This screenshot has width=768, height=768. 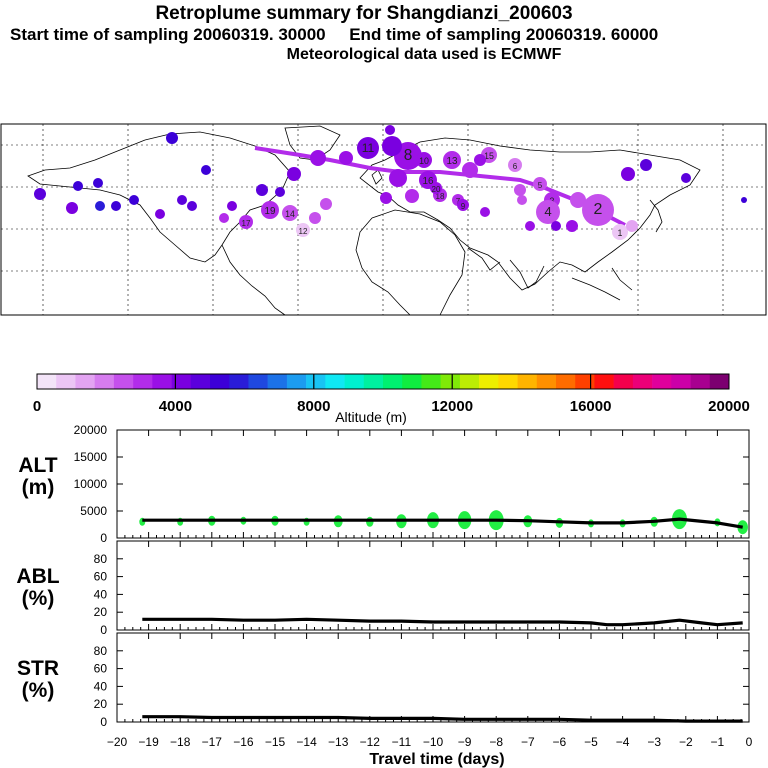 I want to click on colorbar-axis-label: Altitude (m), so click(x=371, y=417).